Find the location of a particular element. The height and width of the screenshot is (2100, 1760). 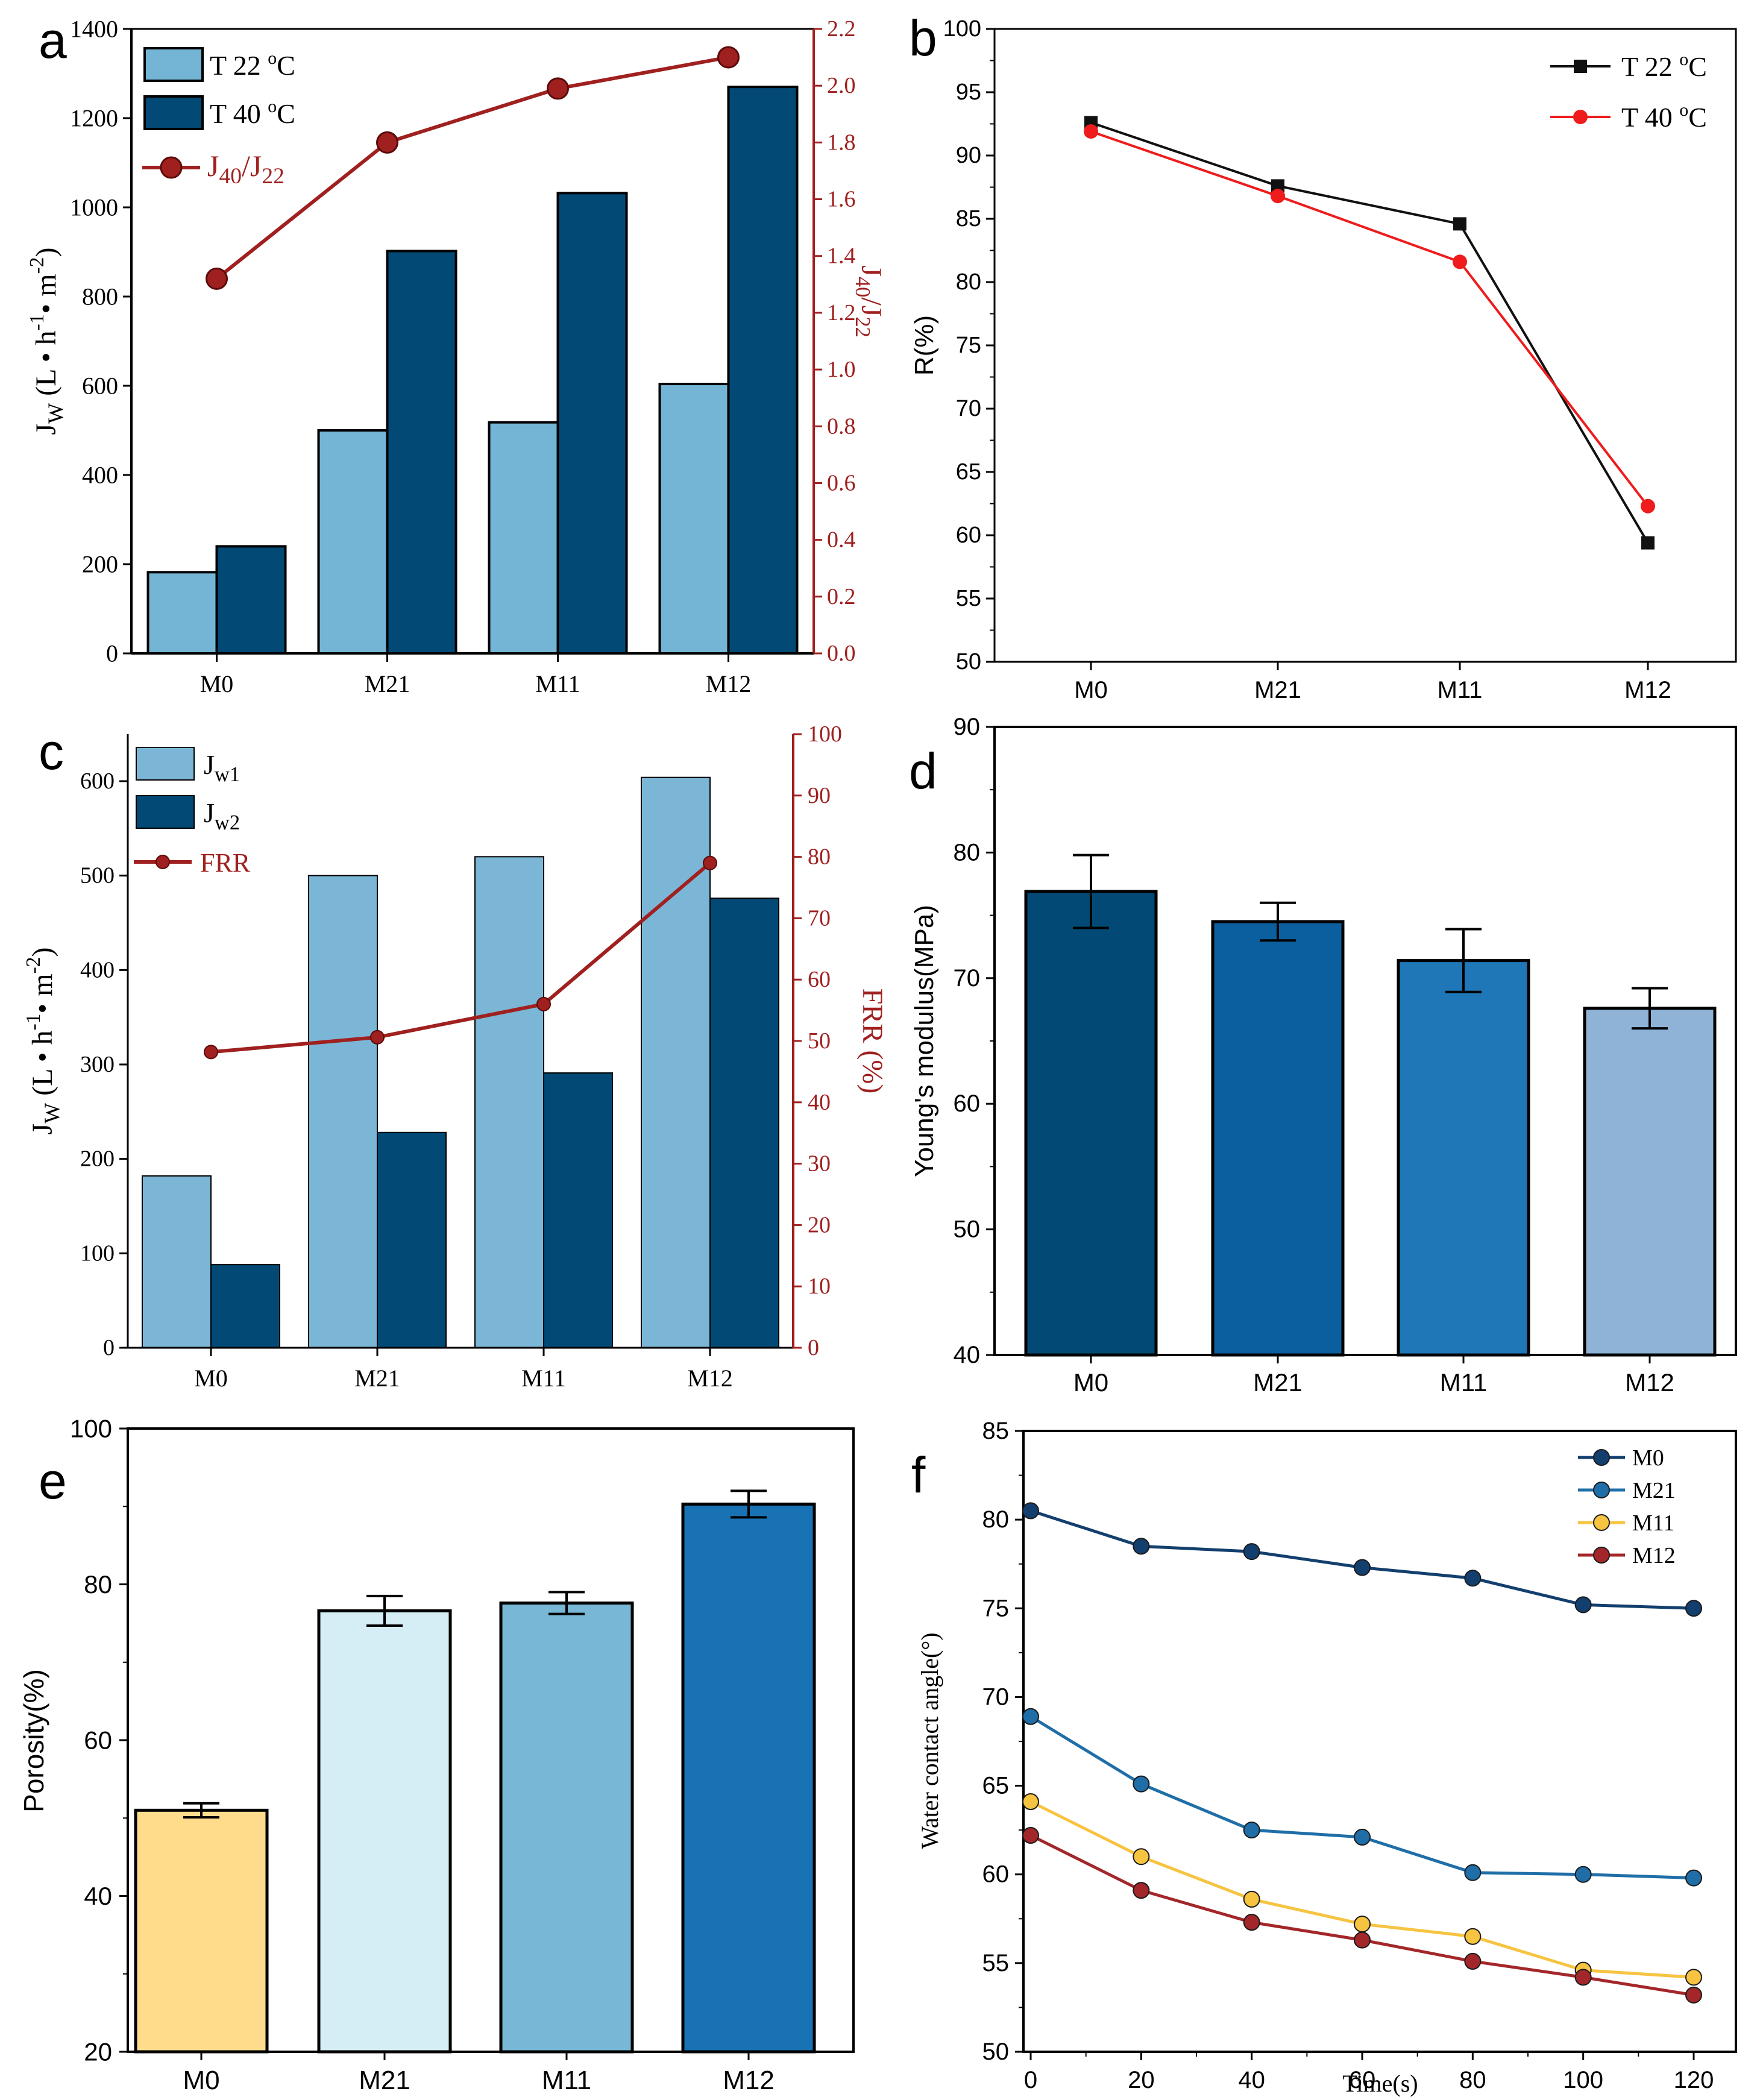

x-tick-label: 120 is located at coordinates (1694, 2080).